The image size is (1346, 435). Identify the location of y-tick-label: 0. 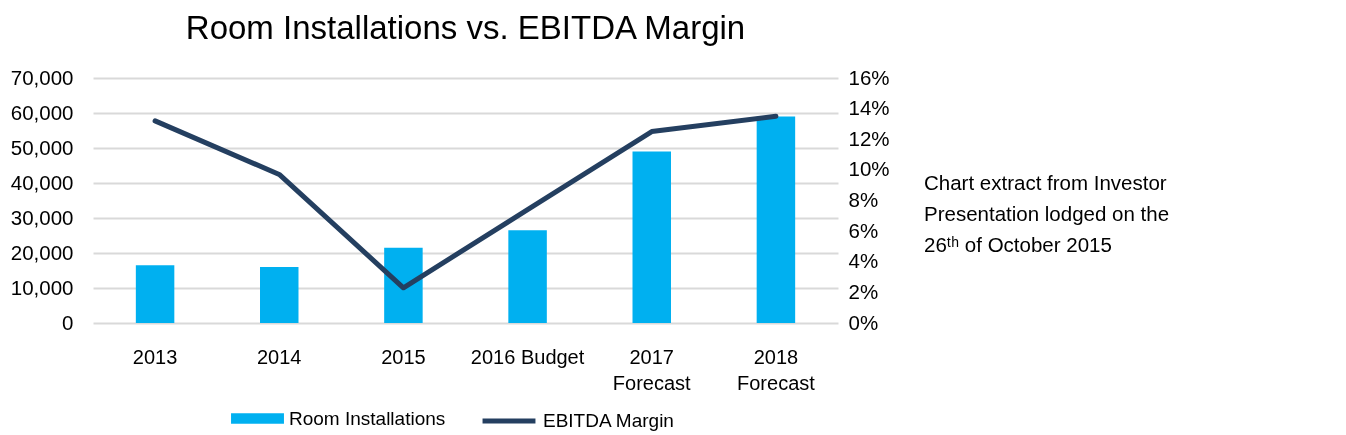
(68, 322).